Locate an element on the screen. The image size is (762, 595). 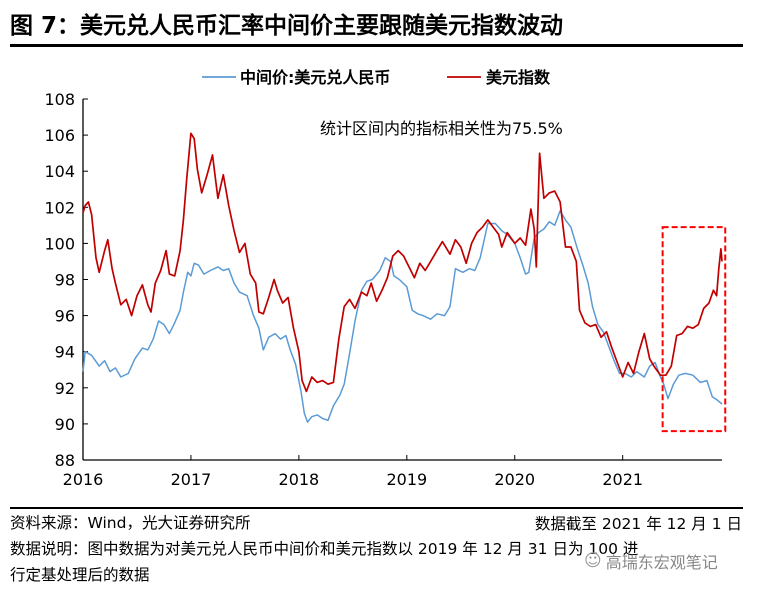
data-cutoff-note: 数据截至 2021 年 12 月 1 日 is located at coordinates (638, 524).